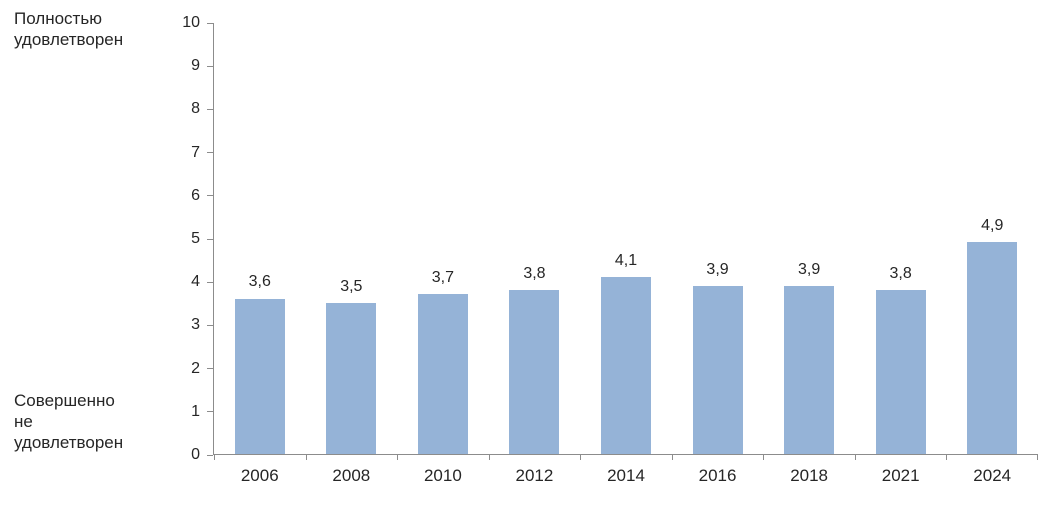  I want to click on y-tick-label: 8, so click(195, 109).